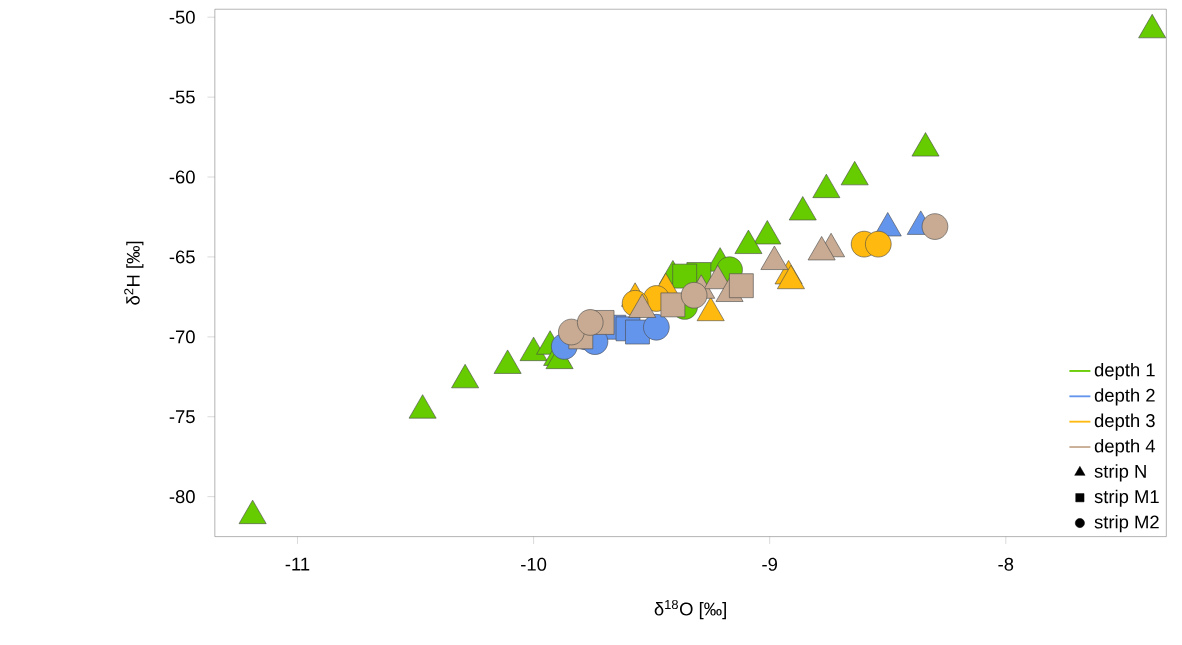 The height and width of the screenshot is (645, 1182). Describe the element at coordinates (1125, 447) in the screenshot. I see `legend-label: depth 4` at that location.